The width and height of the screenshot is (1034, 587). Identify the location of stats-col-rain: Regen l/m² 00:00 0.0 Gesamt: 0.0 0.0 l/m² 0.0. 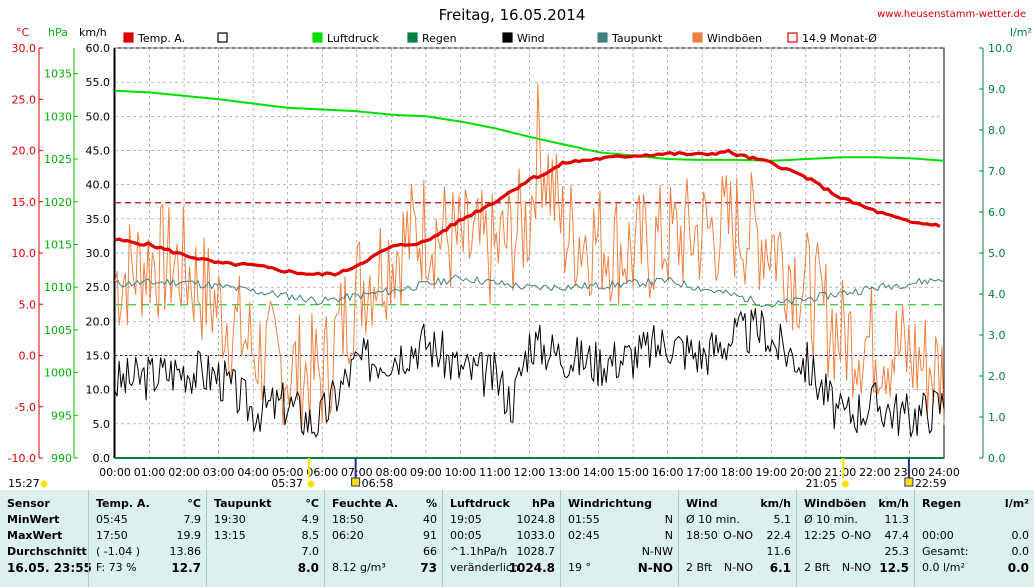
(974, 538).